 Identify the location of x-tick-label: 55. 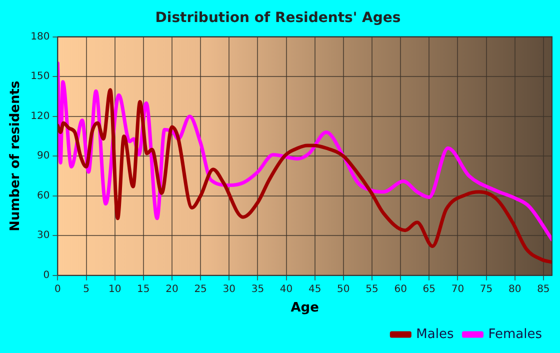
(372, 289).